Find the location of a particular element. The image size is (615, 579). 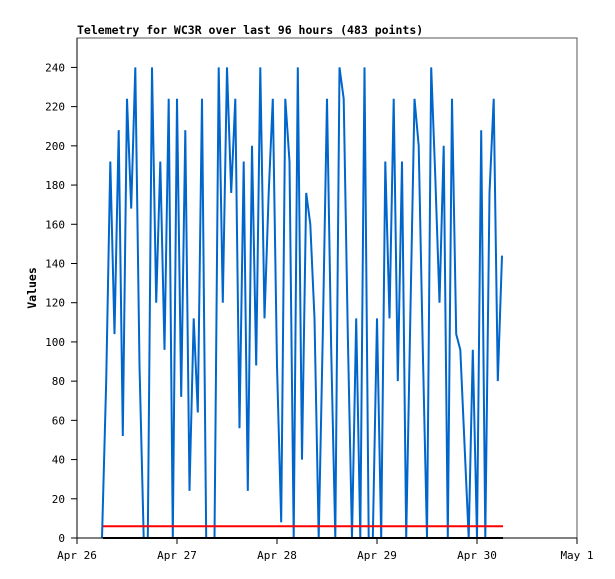

x-tick-label: May 1 is located at coordinates (576, 555).